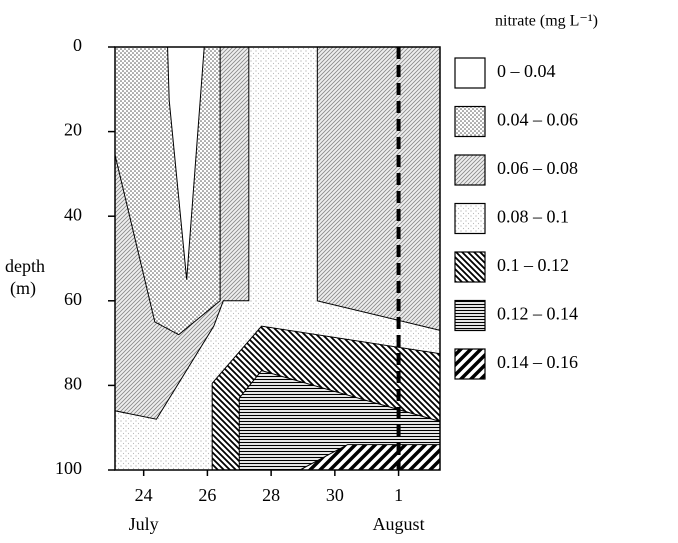  Describe the element at coordinates (271, 495) in the screenshot. I see `x-tick-label: 28` at that location.